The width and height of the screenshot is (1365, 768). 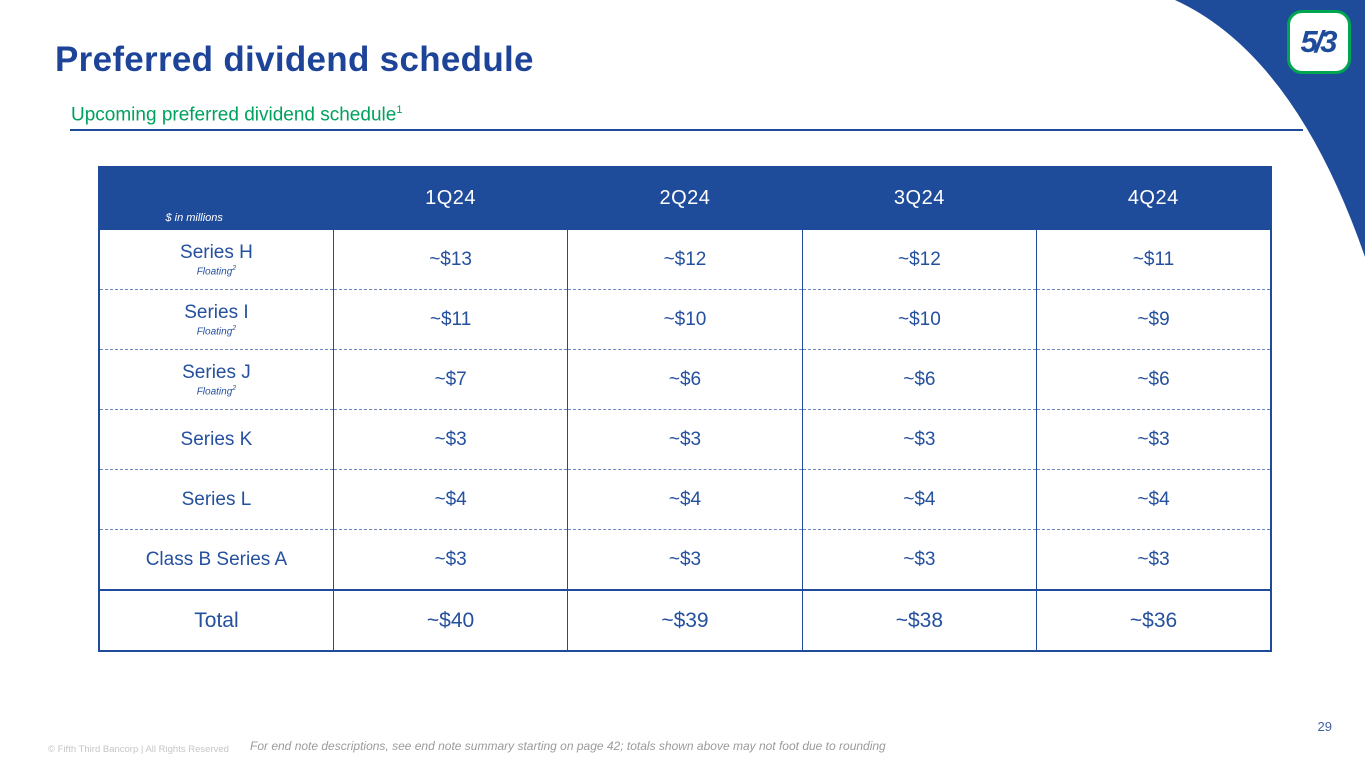 I want to click on section-subtitle-text: Upcoming preferred dividend schedule, so click(x=234, y=115).